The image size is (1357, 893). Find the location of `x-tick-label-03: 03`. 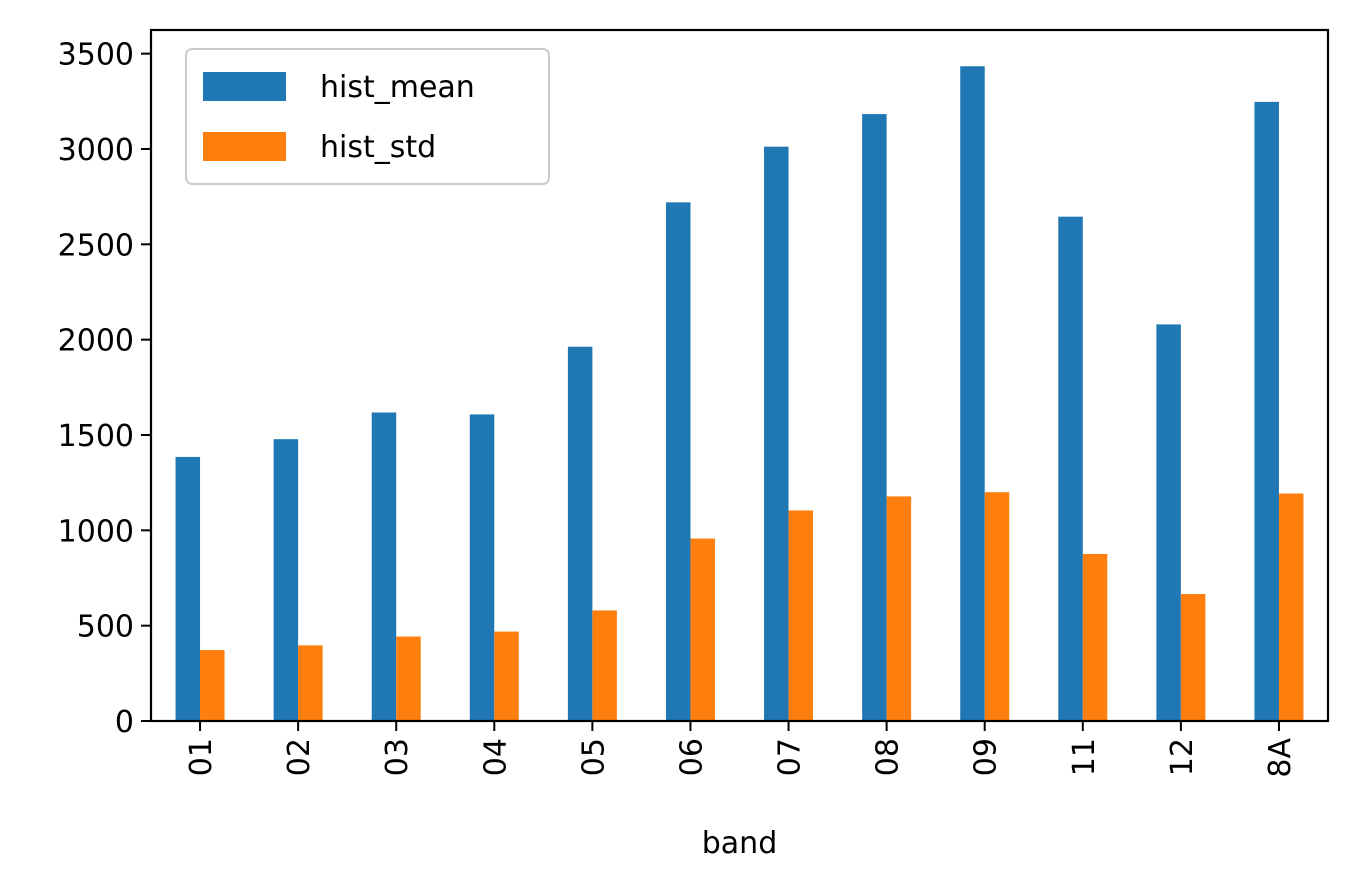

x-tick-label-03: 03 is located at coordinates (397, 757).